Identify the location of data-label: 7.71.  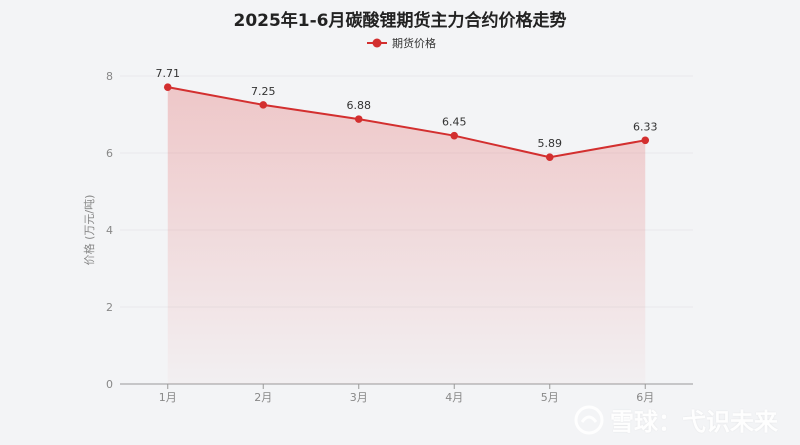
(168, 73).